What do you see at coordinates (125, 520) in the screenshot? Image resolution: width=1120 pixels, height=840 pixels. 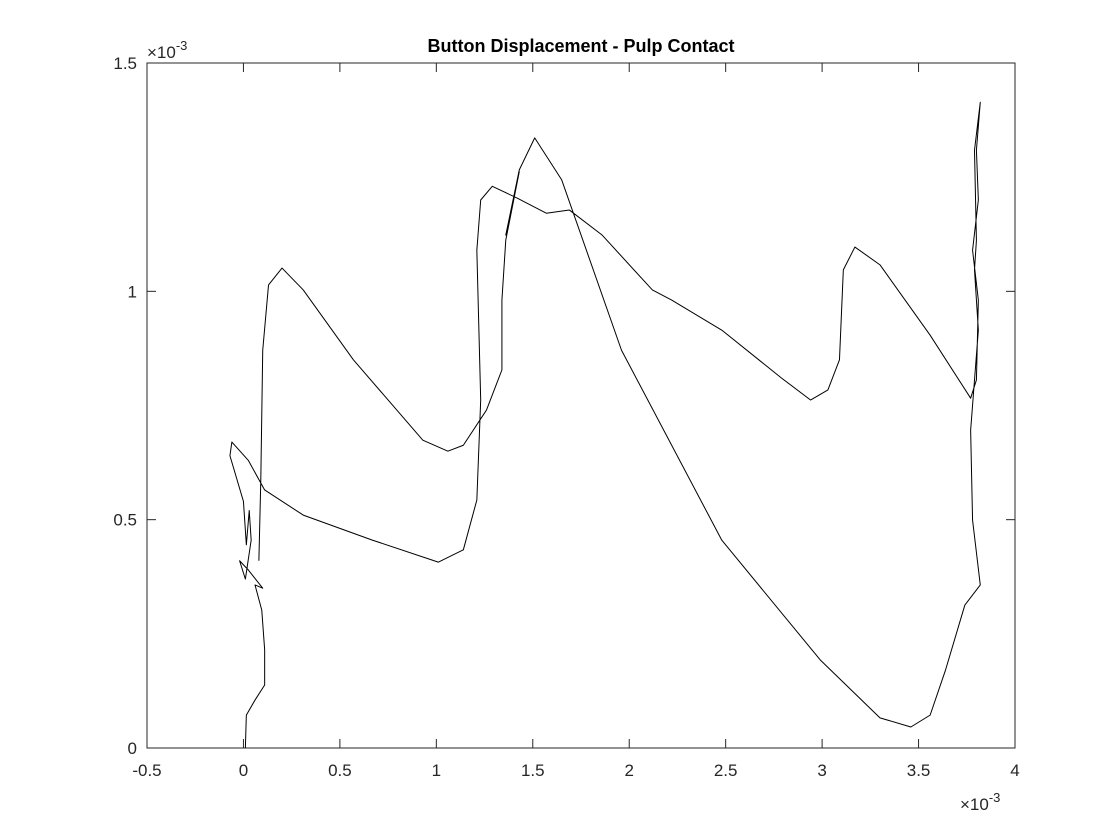 I see `y-tick-label: 0.5` at bounding box center [125, 520].